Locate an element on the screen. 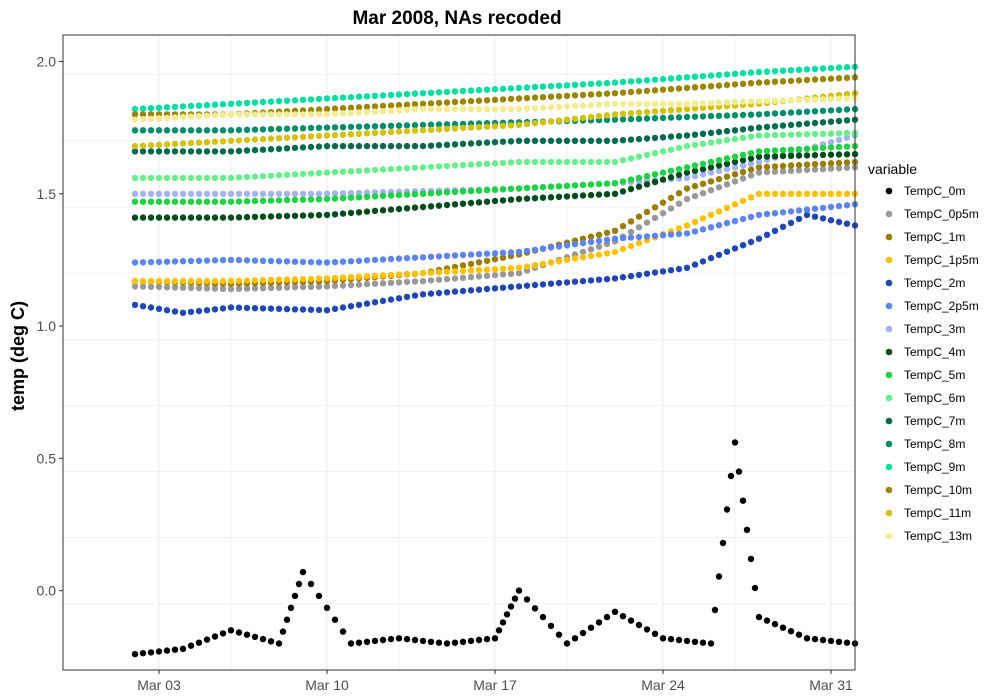 Image resolution: width=1000 pixels, height=700 pixels. legend-label: TempC_10m is located at coordinates (938, 490).